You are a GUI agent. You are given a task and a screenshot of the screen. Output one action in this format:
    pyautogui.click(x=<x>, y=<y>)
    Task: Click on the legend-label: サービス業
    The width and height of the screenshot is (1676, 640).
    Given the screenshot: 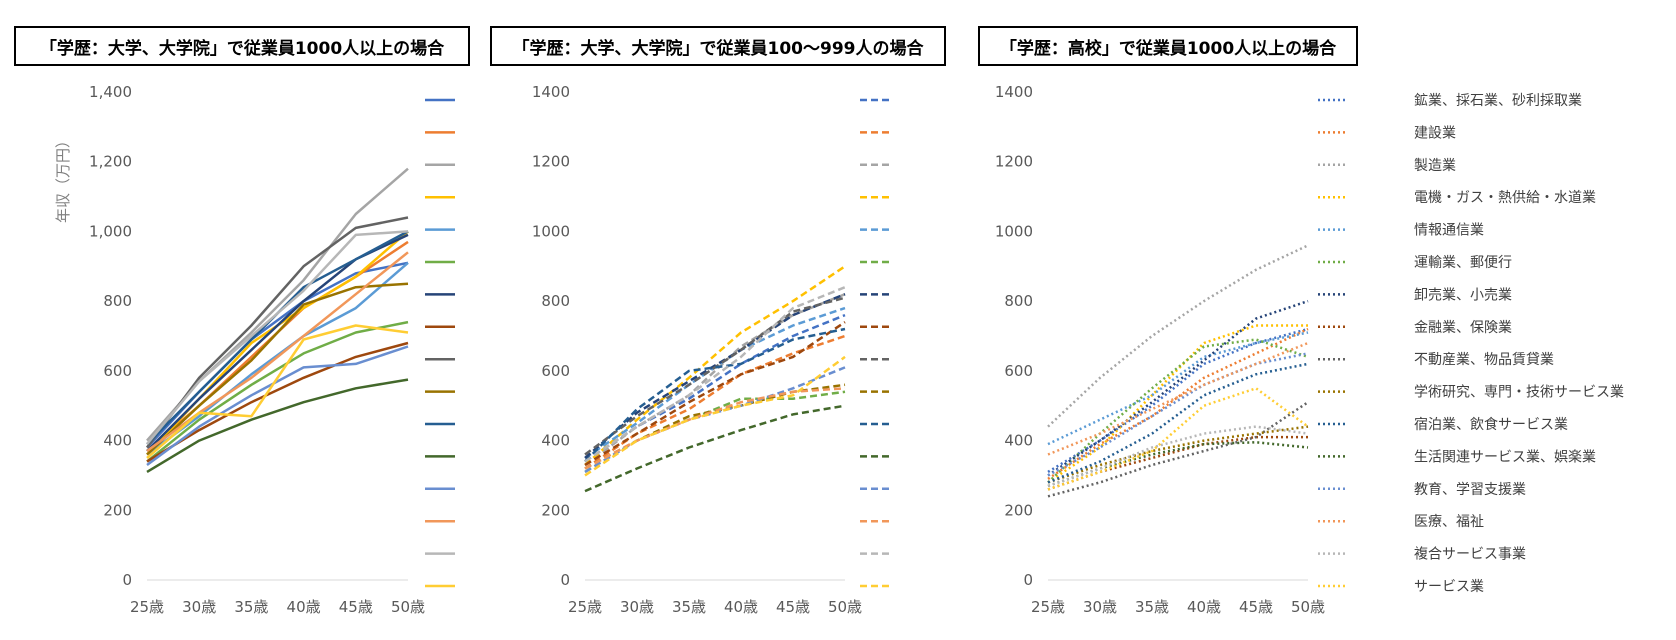 What is the action you would take?
    pyautogui.click(x=1449, y=587)
    